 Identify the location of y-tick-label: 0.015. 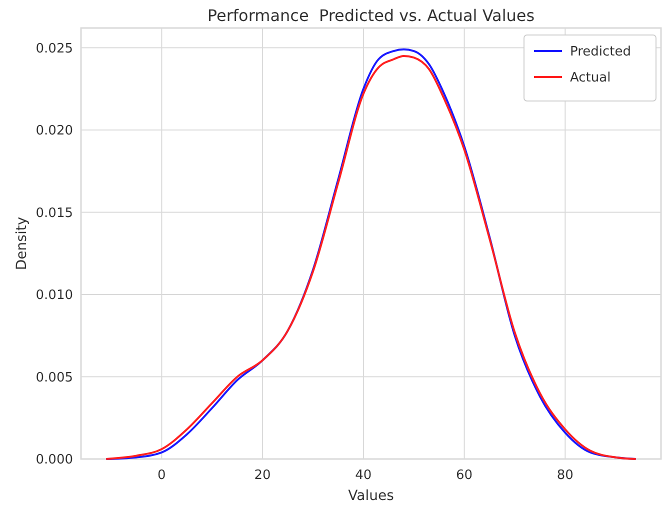
(54, 213).